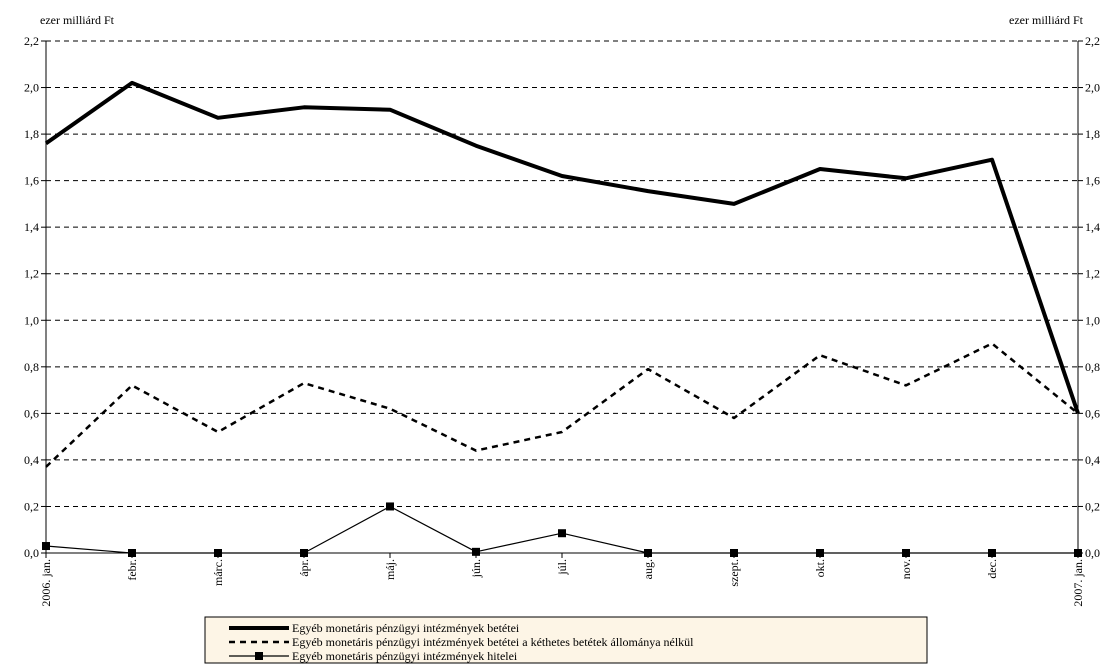 The width and height of the screenshot is (1115, 666). What do you see at coordinates (31, 553) in the screenshot?
I see `y-tick-label-left: 0,0` at bounding box center [31, 553].